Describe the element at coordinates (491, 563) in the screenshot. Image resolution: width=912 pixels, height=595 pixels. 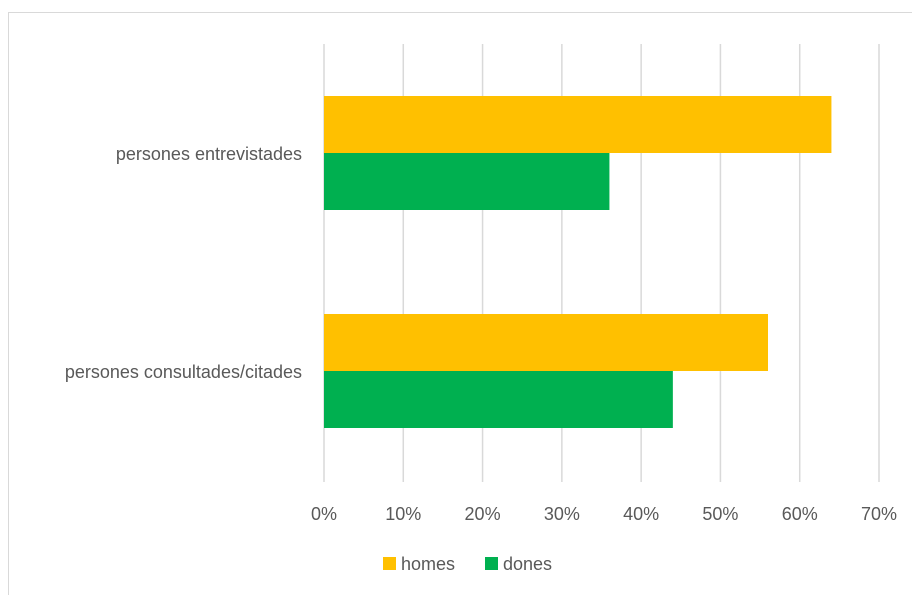
I see `legend-swatch-dones` at that location.